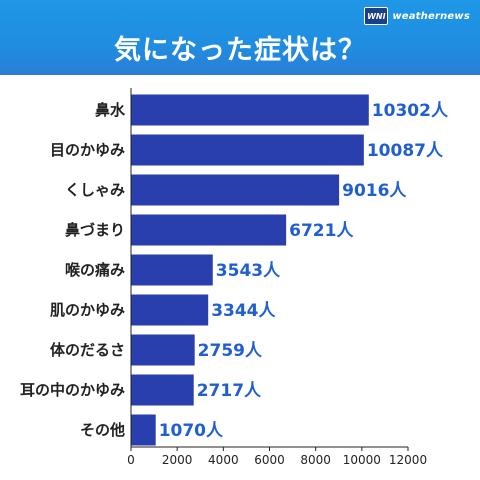 Image resolution: width=480 pixels, height=480 pixels. What do you see at coordinates (87, 150) in the screenshot?
I see `category-label: 目のかゆみ` at bounding box center [87, 150].